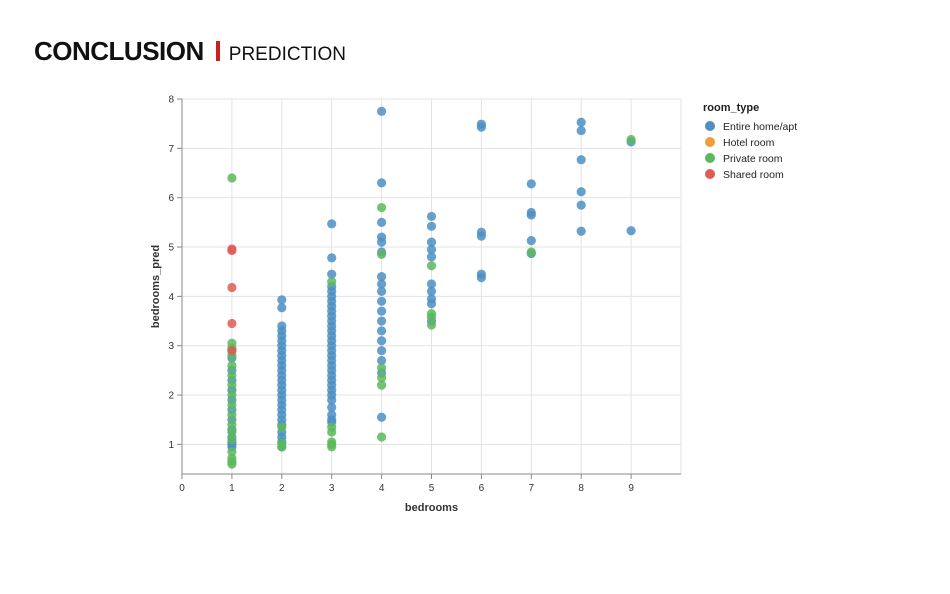  I want to click on y-tick-label: 2, so click(171, 396).